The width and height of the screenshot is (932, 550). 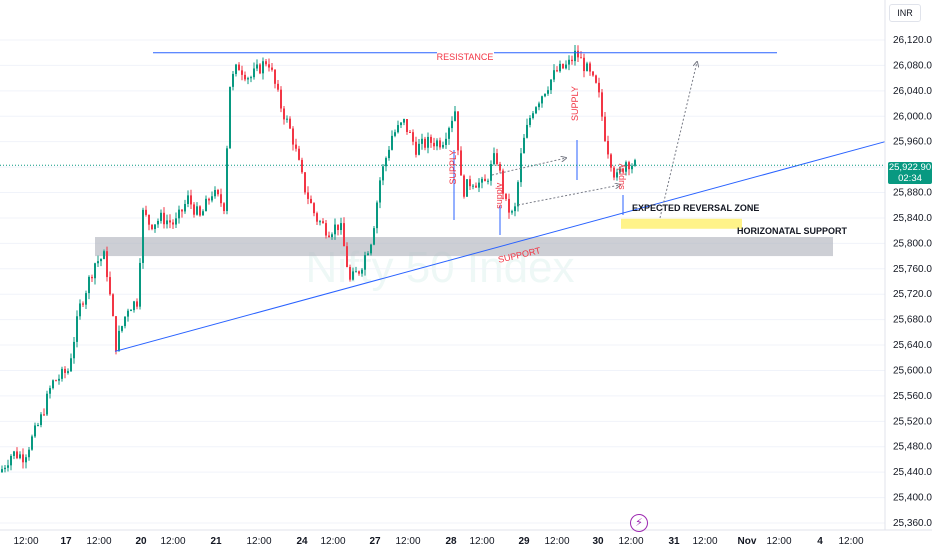 I want to click on lightning-icon: ⚡, so click(x=639, y=523).